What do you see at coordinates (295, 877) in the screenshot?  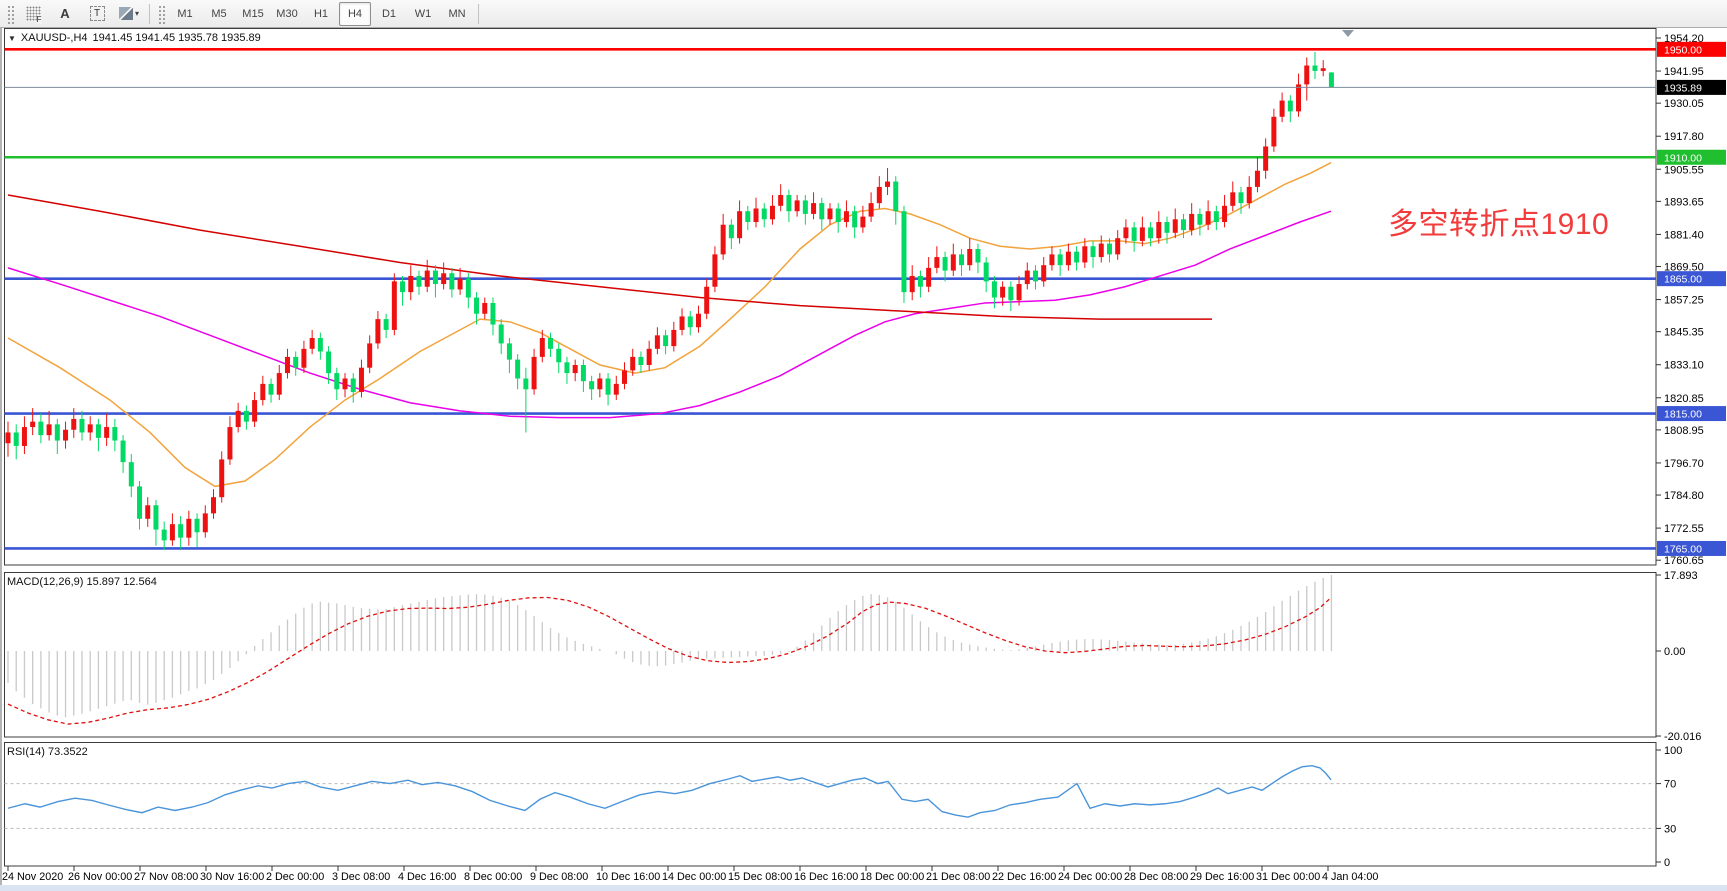 I see `svg-text: 2 Dec 00:00` at bounding box center [295, 877].